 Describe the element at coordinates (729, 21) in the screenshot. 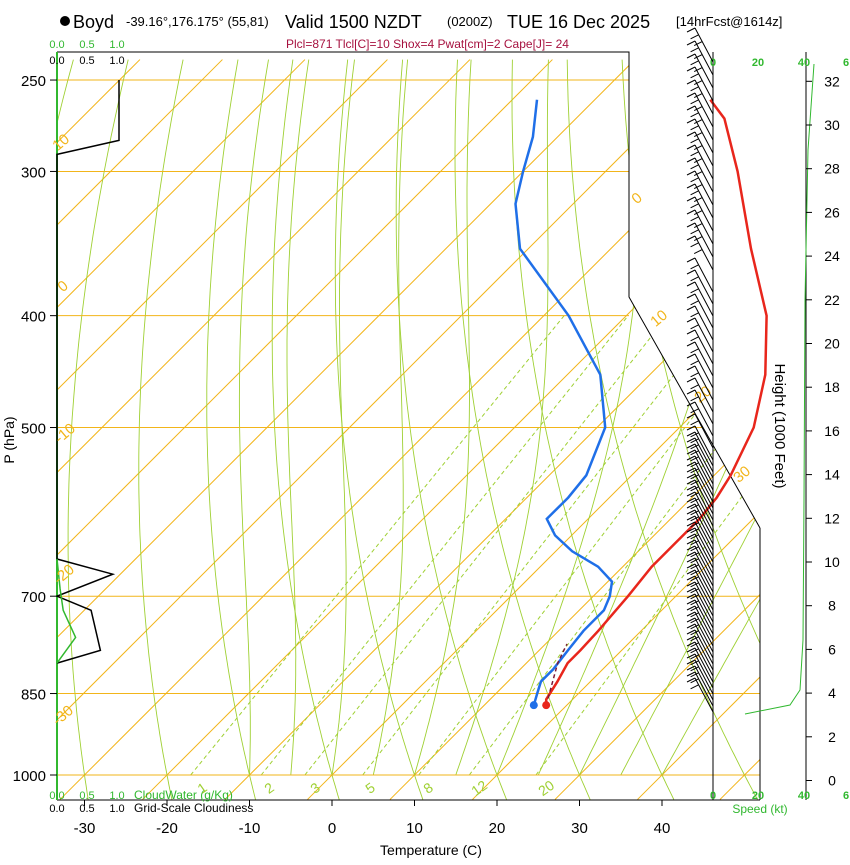

I see `forecast-tag: [14hrFcst@1614z]` at that location.